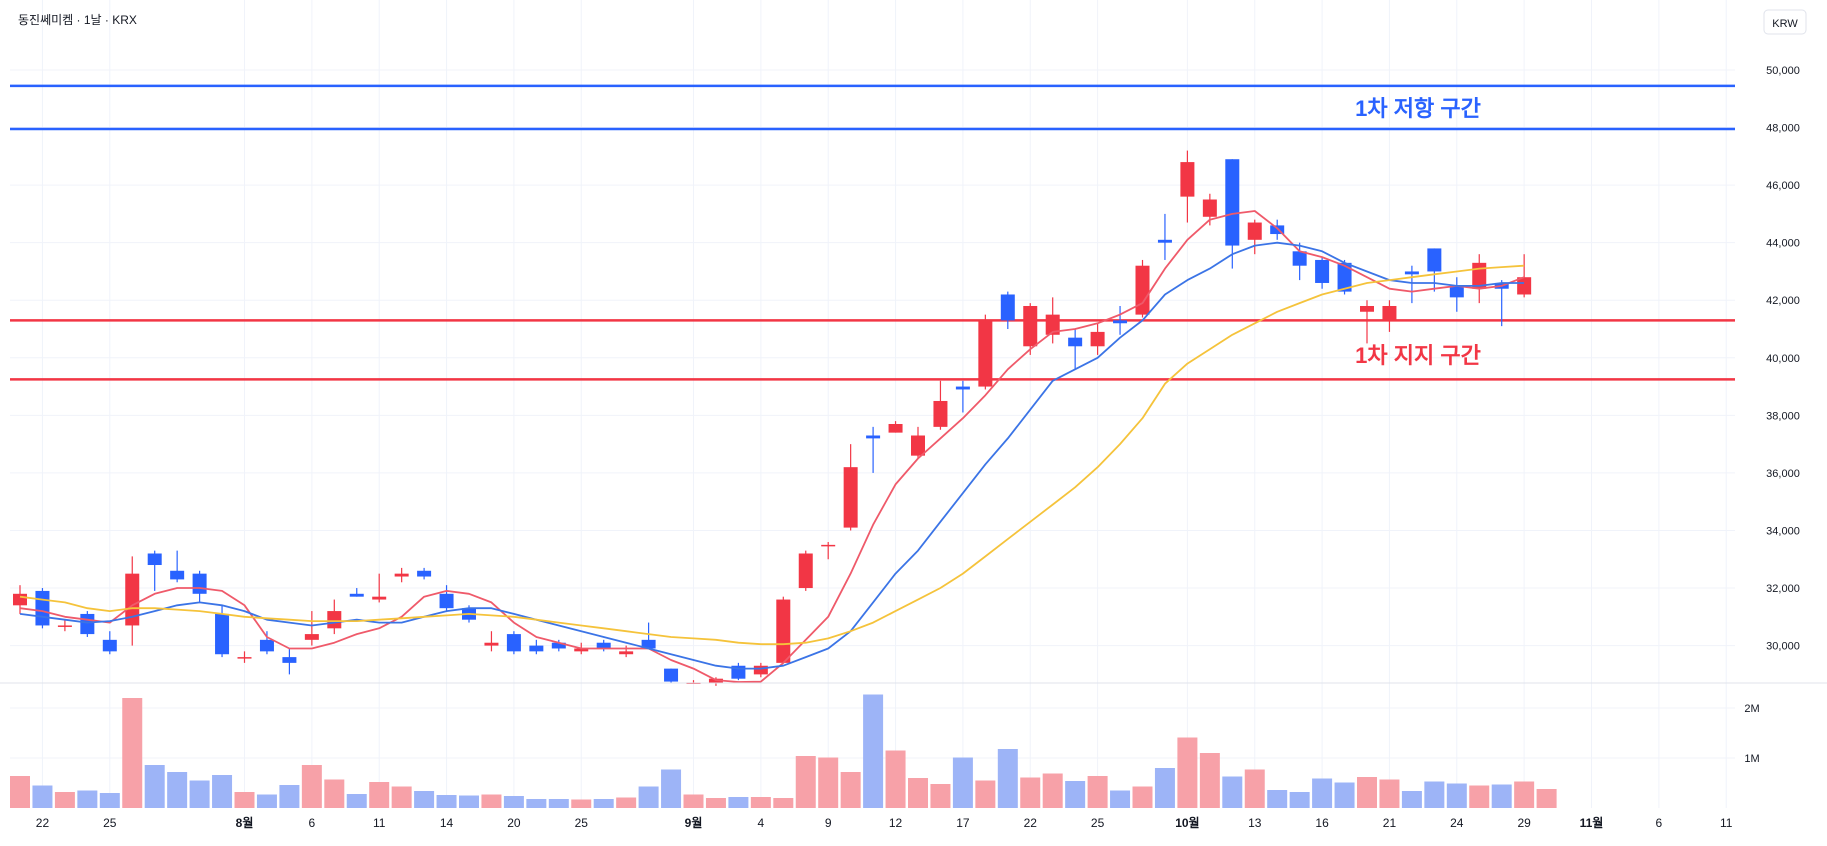 The image size is (1827, 846). What do you see at coordinates (1524, 823) in the screenshot?
I see `time-tick-label: 29` at bounding box center [1524, 823].